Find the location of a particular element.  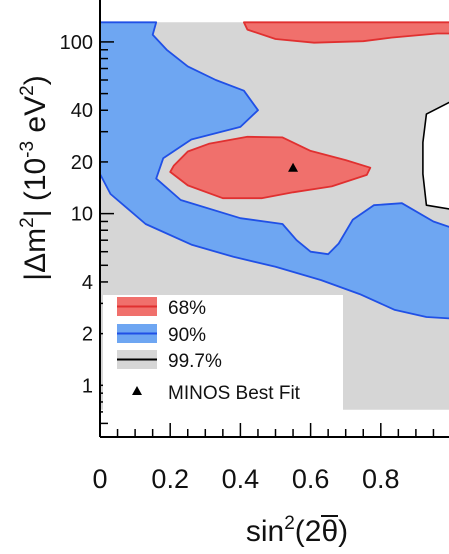

y-tick-label: 100 is located at coordinates (76, 43).